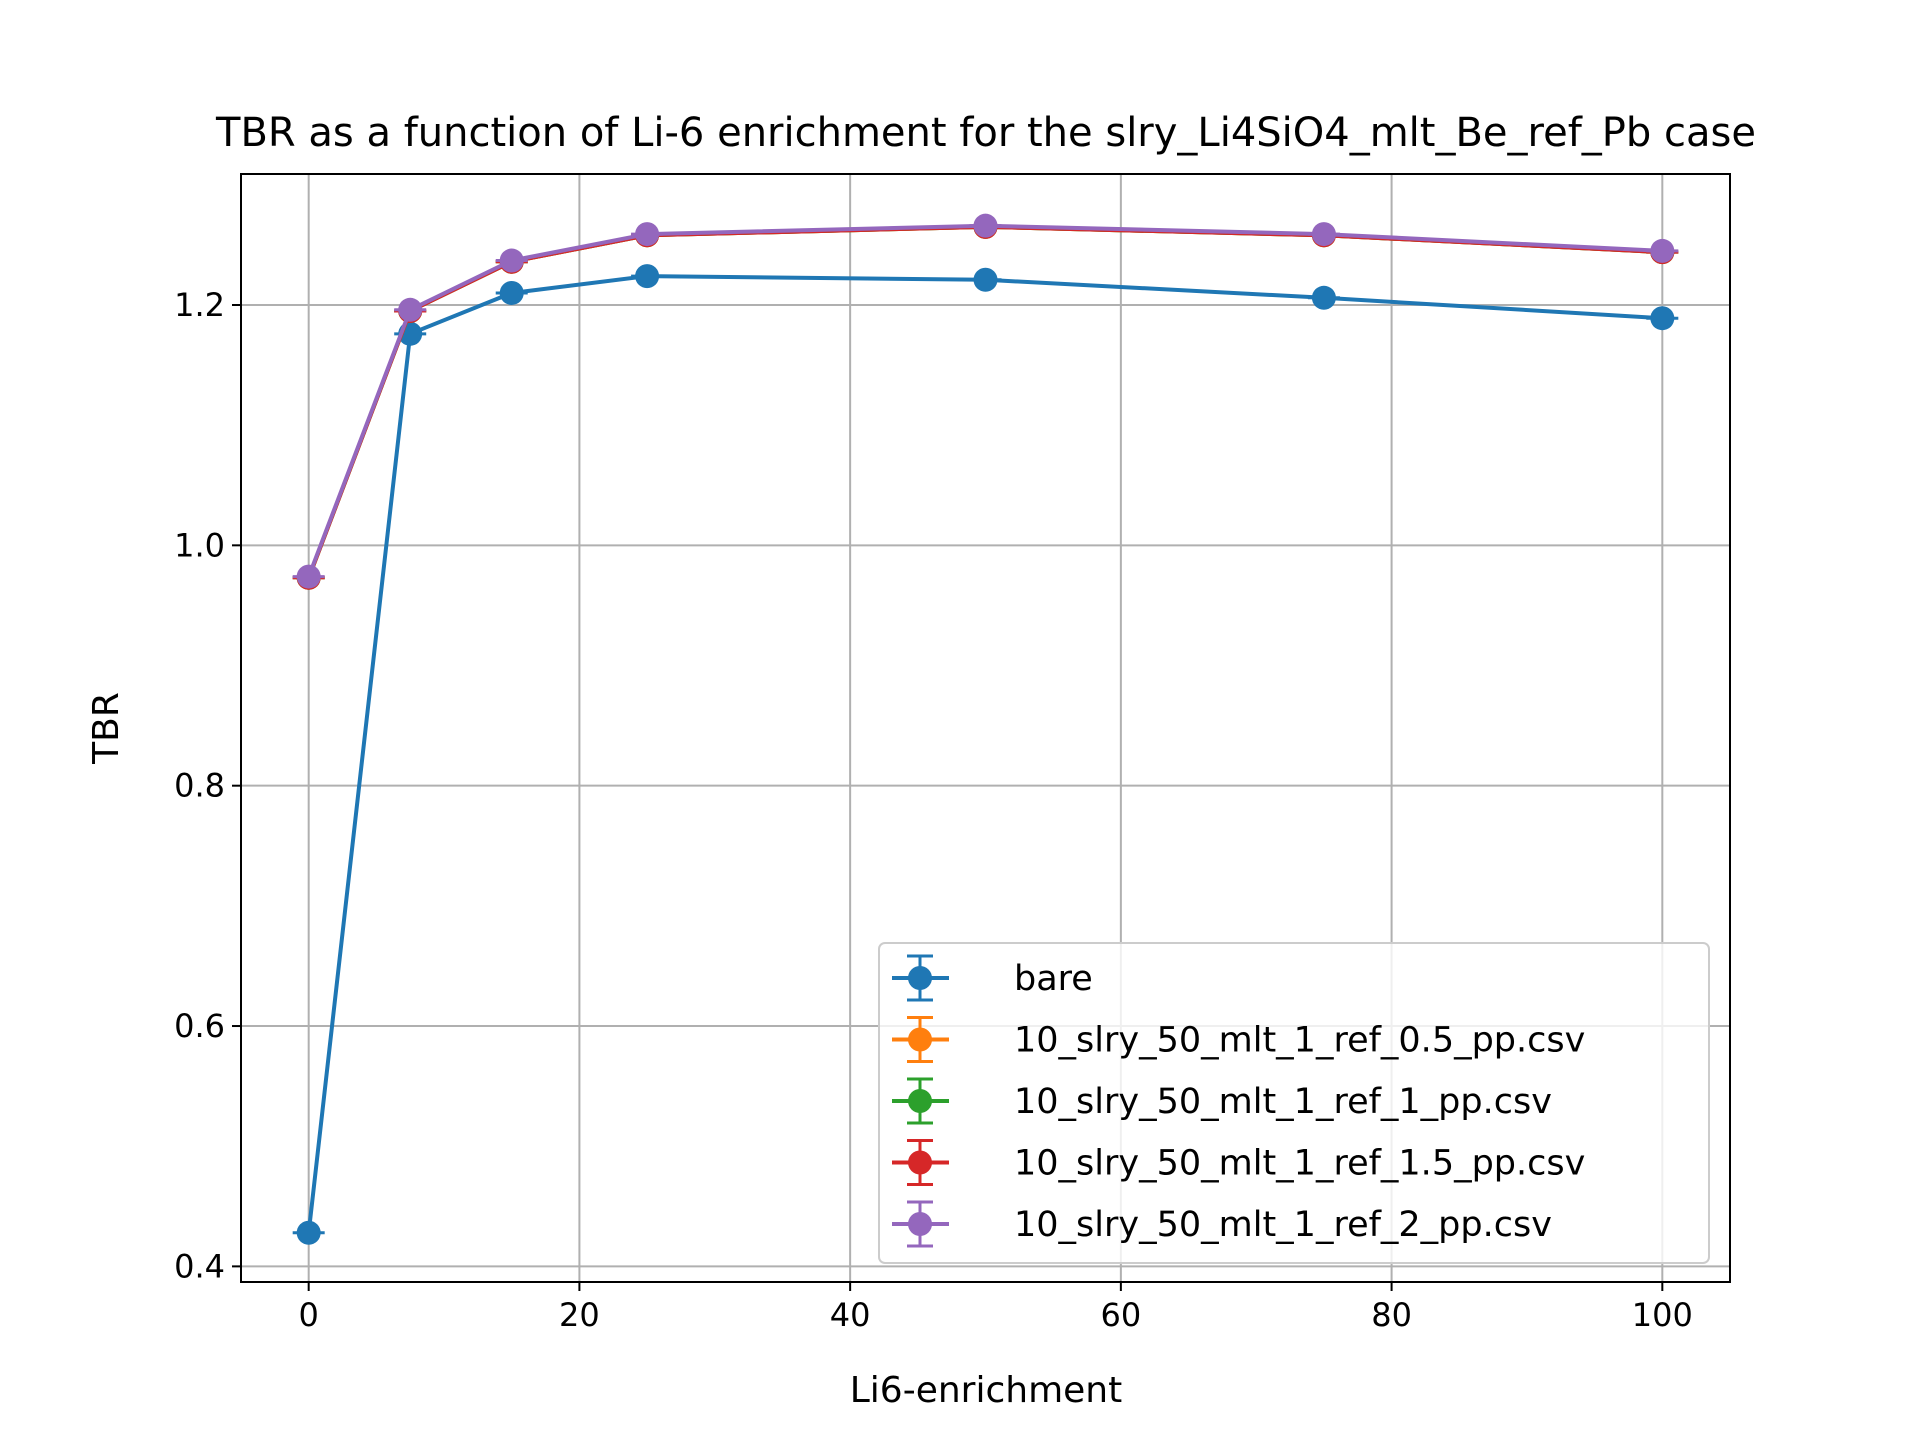 This screenshot has width=1920, height=1444. What do you see at coordinates (1662, 1315) in the screenshot?
I see `x-tick-label: 100` at bounding box center [1662, 1315].